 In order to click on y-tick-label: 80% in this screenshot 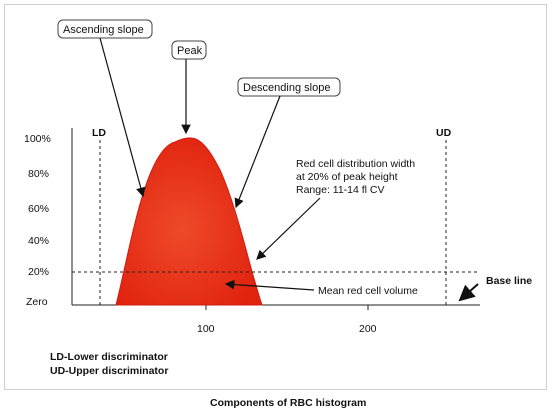, I will do `click(38, 174)`.